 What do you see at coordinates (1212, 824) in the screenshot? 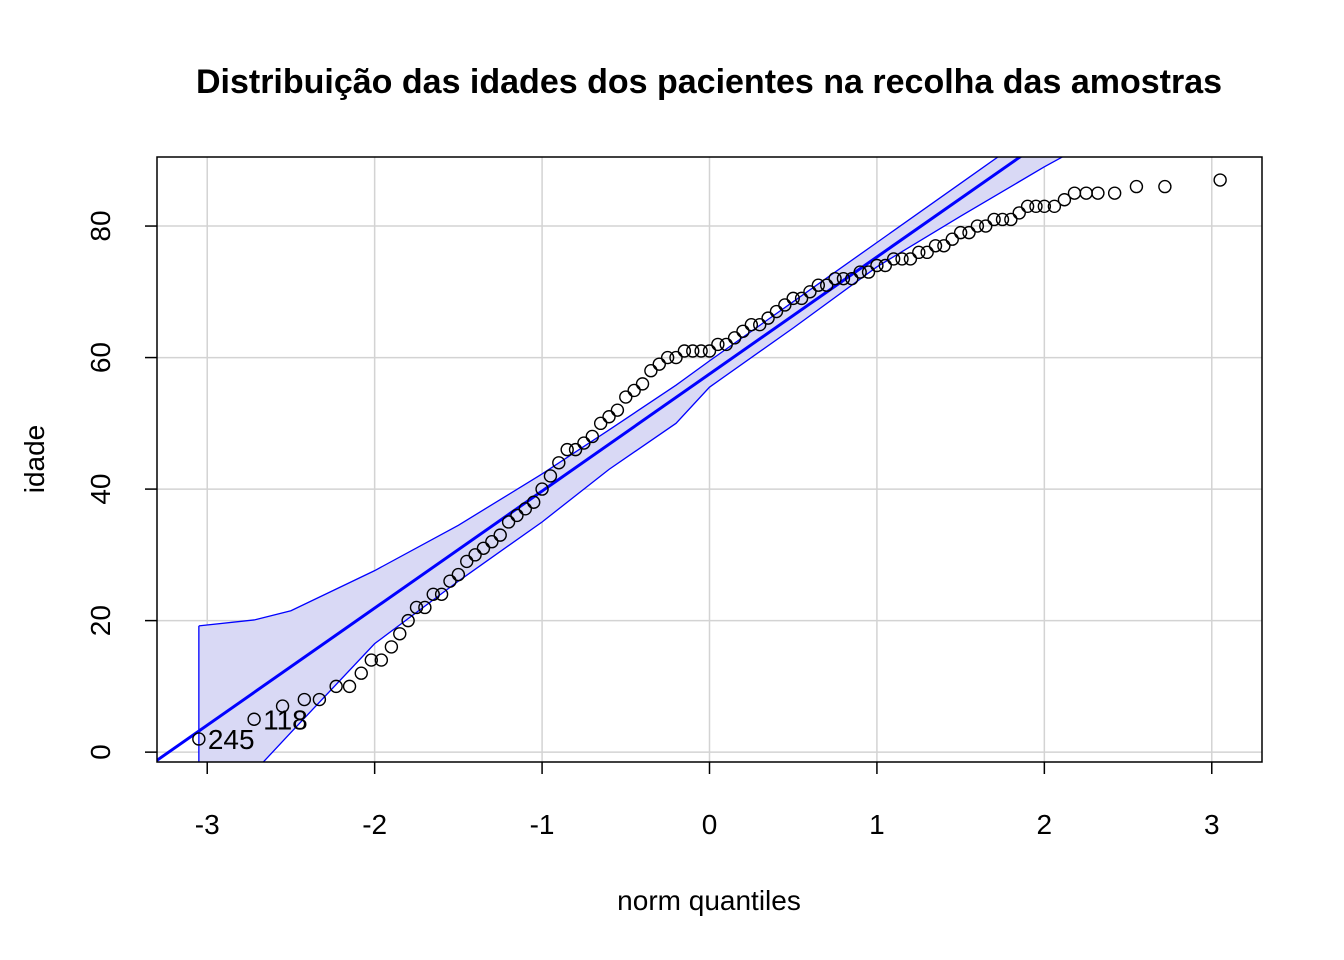
I see `x-tick-label: 3` at bounding box center [1212, 824].